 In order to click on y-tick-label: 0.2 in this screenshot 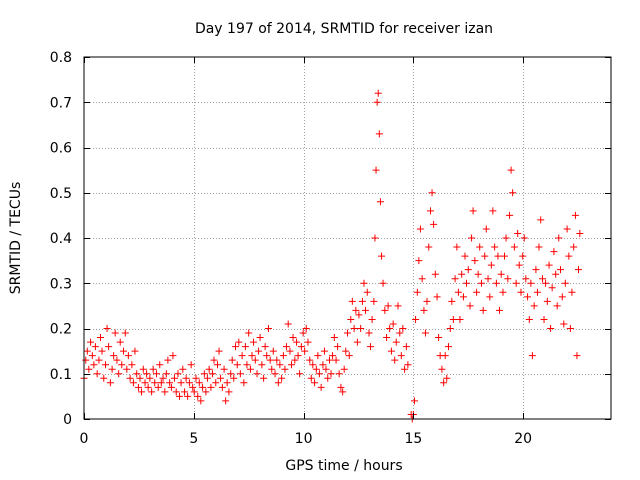, I will do `click(61, 330)`.